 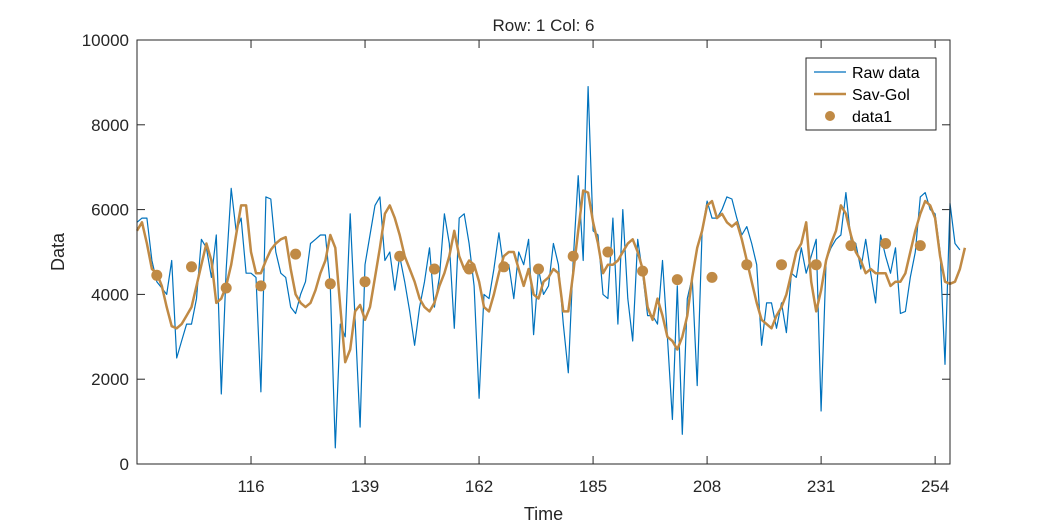 I want to click on y-tick-label: 6000, so click(x=110, y=210).